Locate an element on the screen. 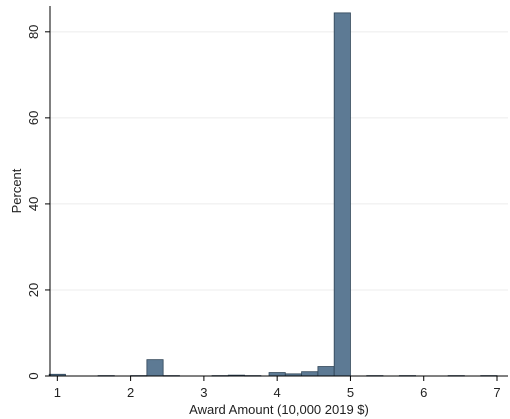  x-tick-label: 4 is located at coordinates (277, 392).